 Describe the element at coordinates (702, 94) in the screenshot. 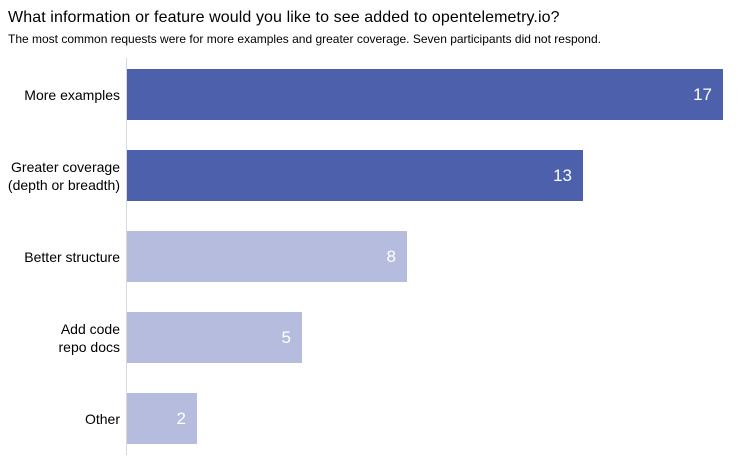

I see `bar-value: 17` at that location.